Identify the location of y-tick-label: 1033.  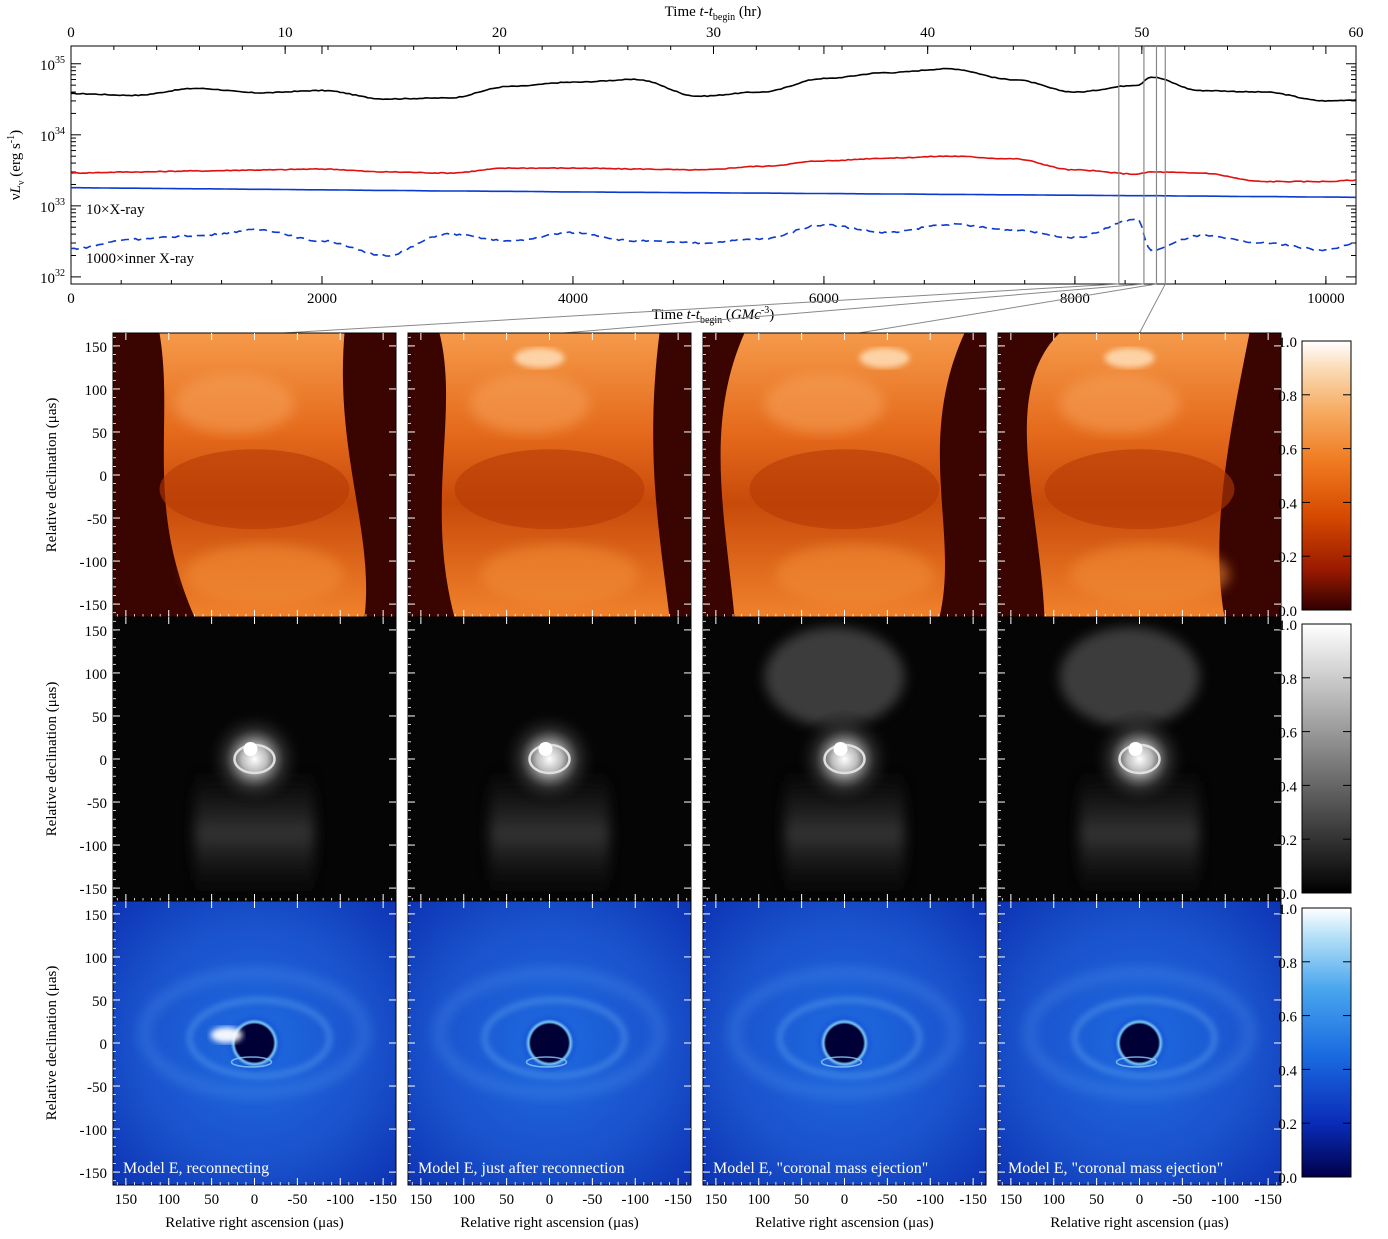
(52, 206).